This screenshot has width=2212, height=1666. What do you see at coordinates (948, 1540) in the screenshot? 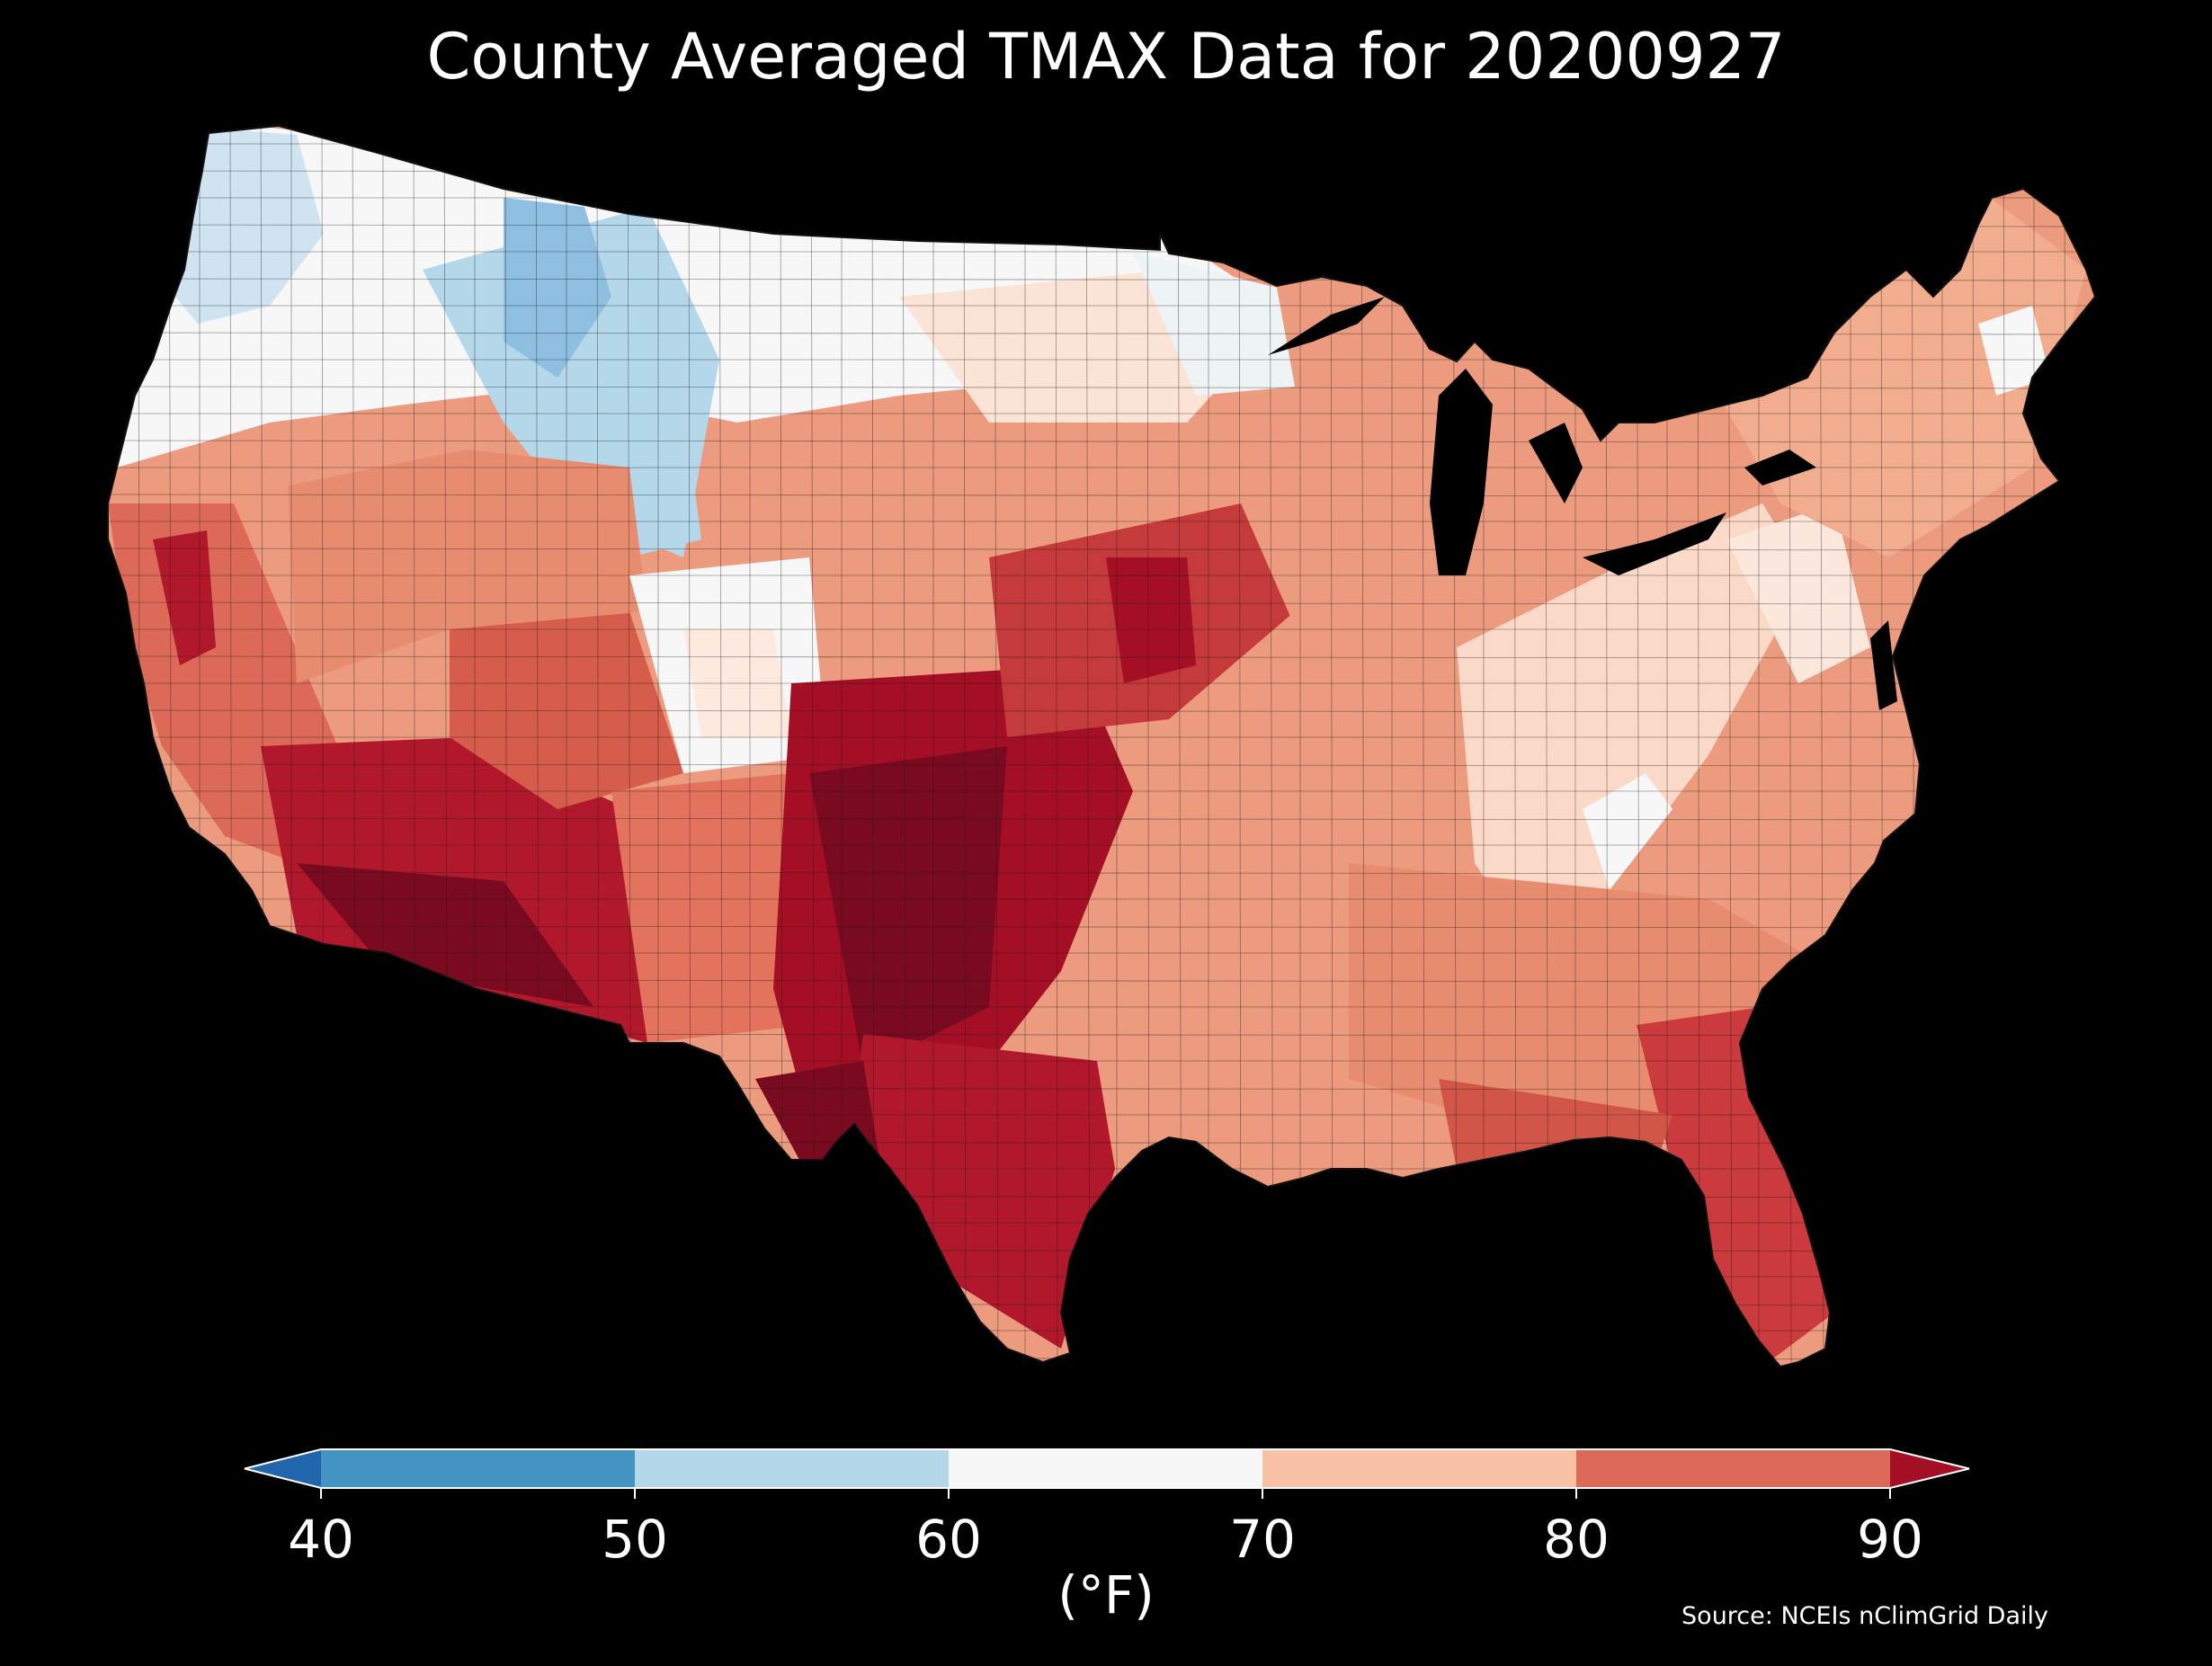
I see `colorbar-tick-label: 60` at bounding box center [948, 1540].